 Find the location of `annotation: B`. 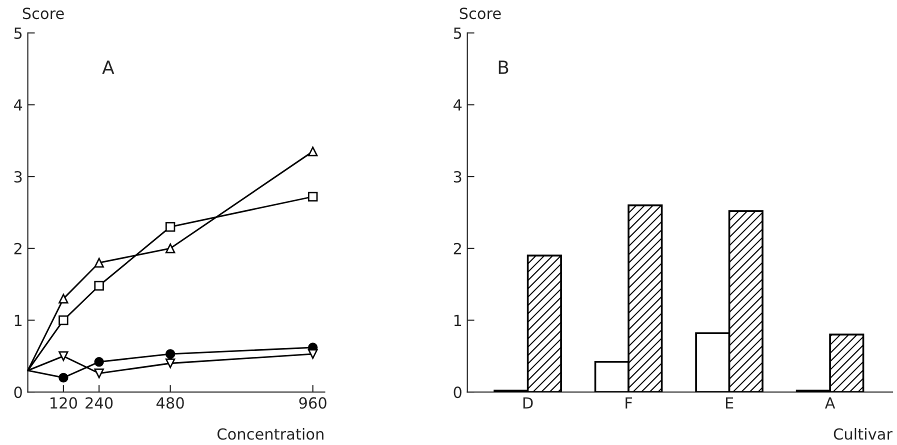

annotation: B is located at coordinates (503, 67).